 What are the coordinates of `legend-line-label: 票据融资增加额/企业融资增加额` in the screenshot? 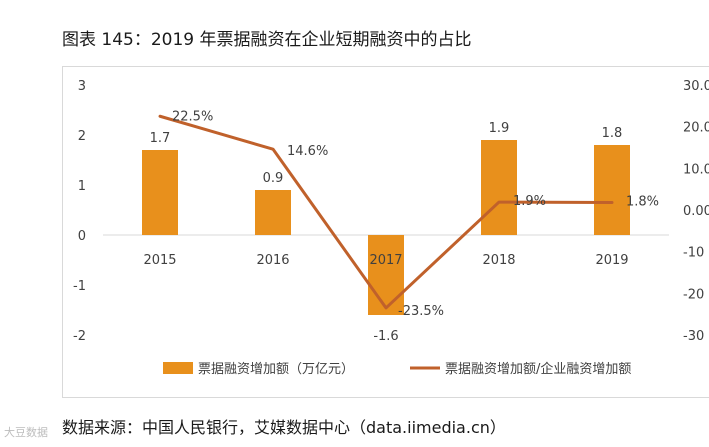 It's located at (538, 369).